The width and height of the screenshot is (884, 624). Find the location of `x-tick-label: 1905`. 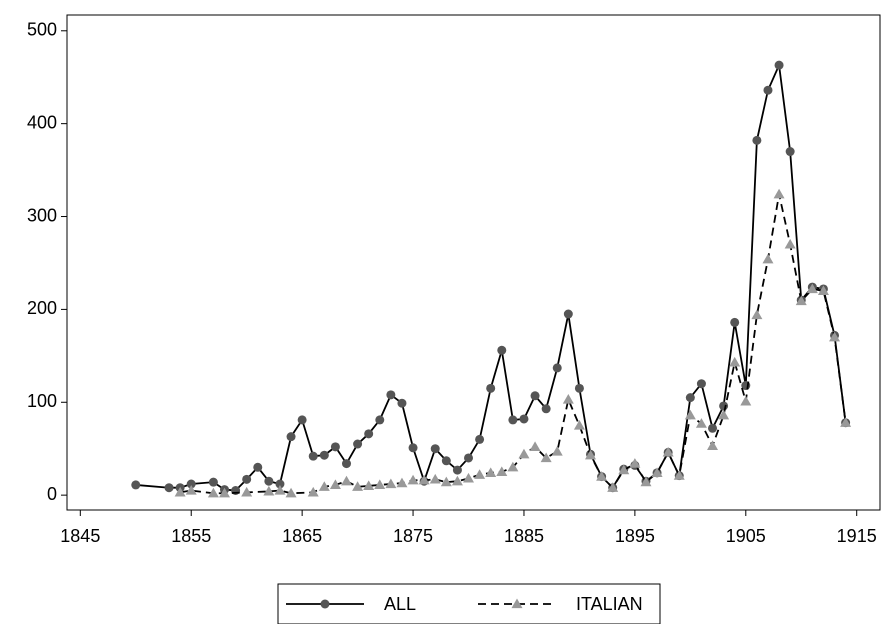

x-tick-label: 1905 is located at coordinates (746, 536).